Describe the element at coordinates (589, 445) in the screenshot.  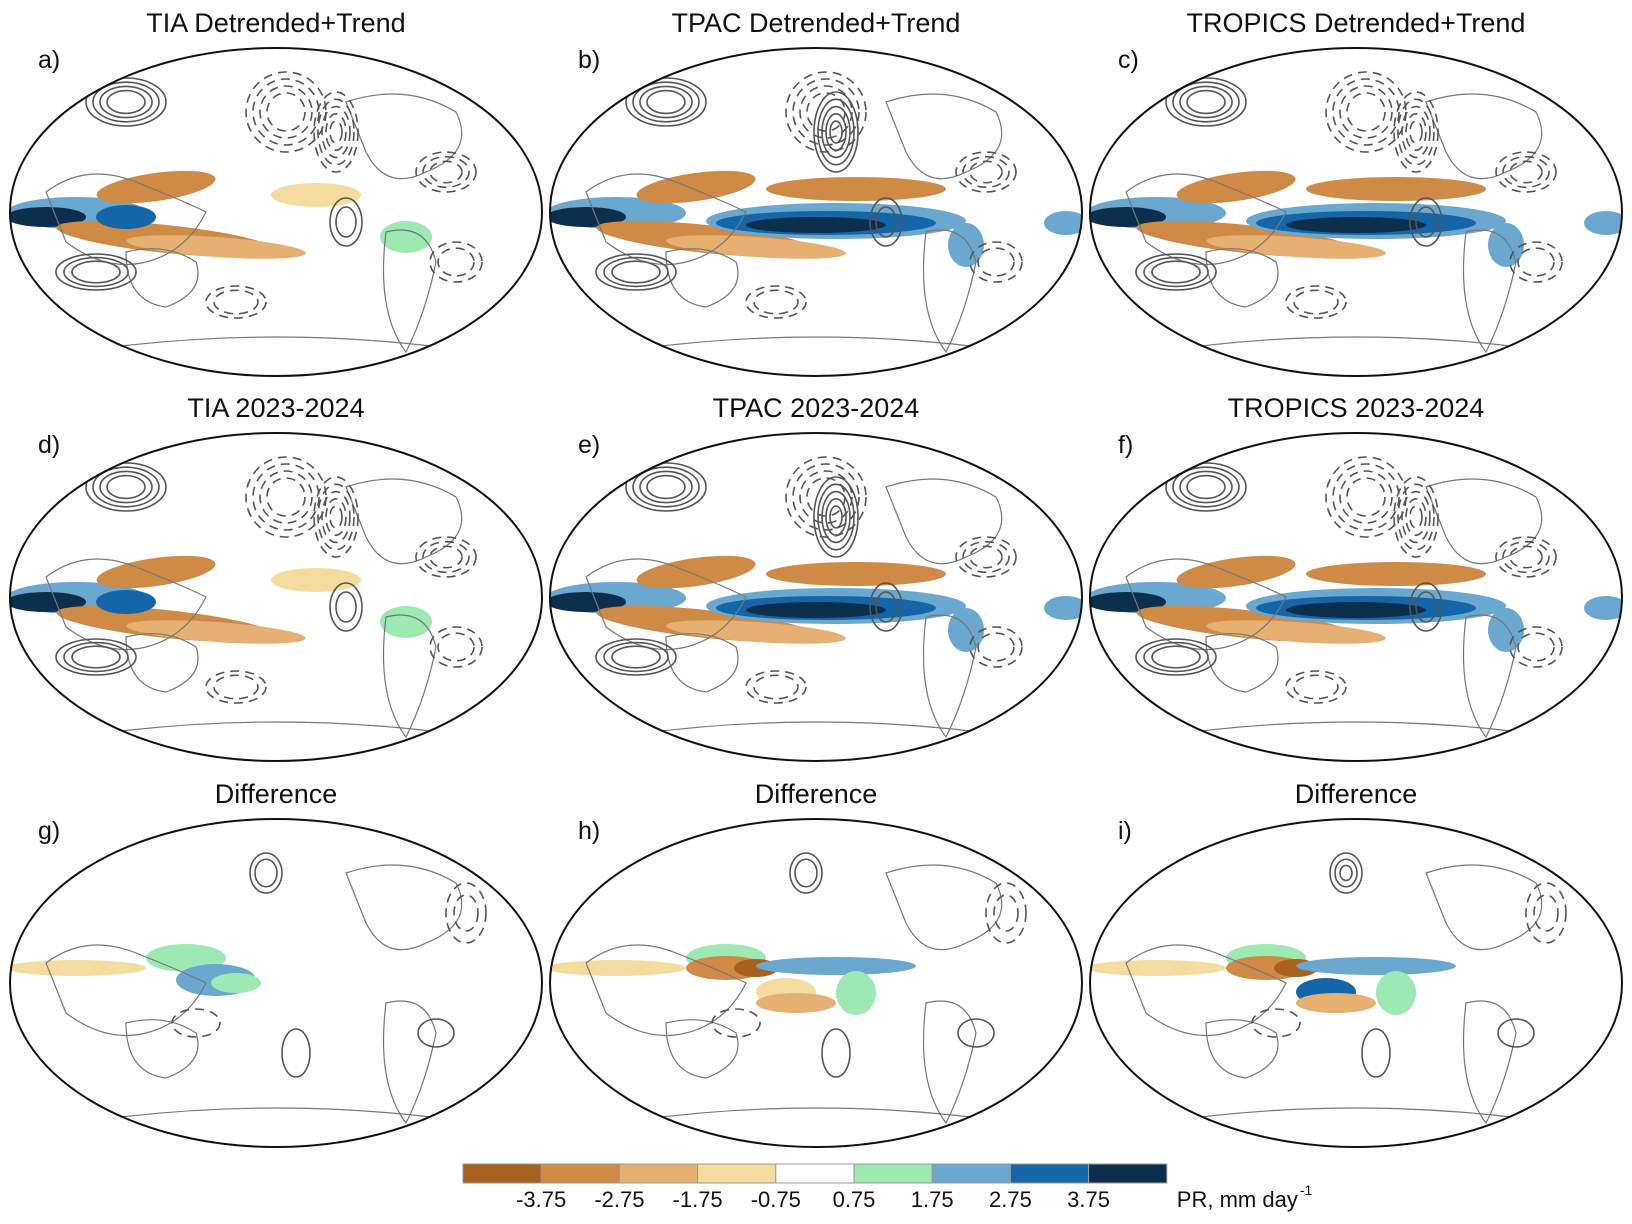
I see `panel-label: e)` at that location.